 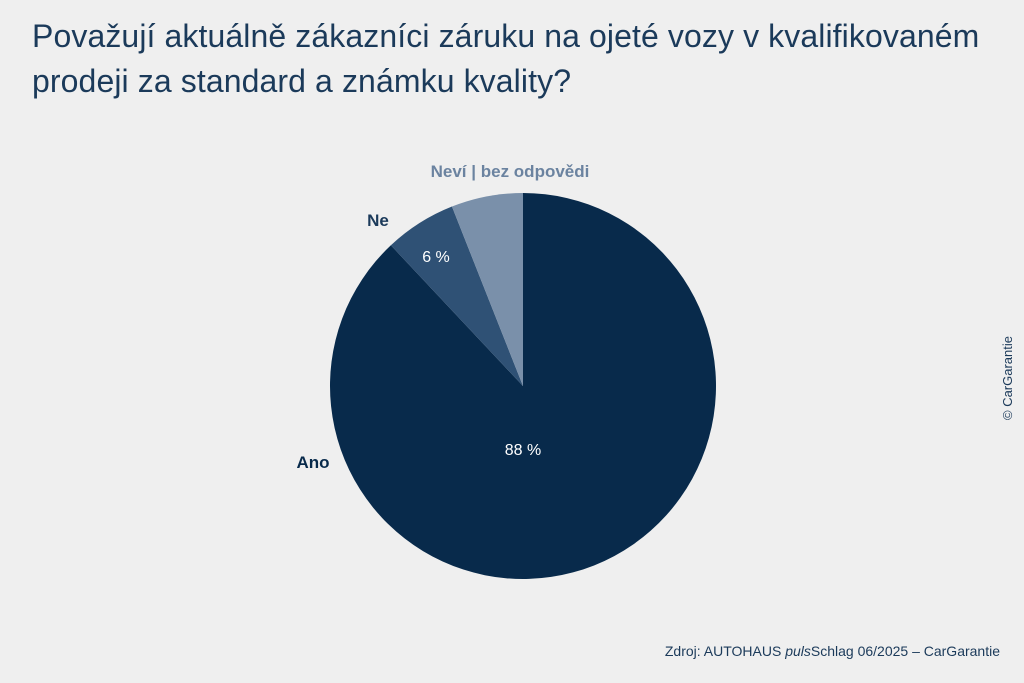 I want to click on source-suffix: Schlag 06/2025 – CarGarantie, so click(x=905, y=651).